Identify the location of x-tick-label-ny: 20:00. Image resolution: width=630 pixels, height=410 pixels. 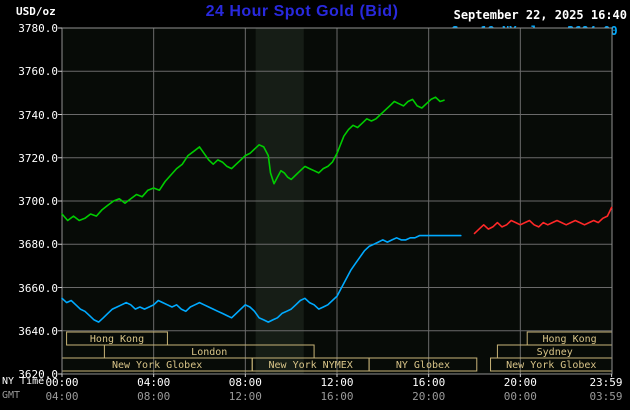
(520, 382).